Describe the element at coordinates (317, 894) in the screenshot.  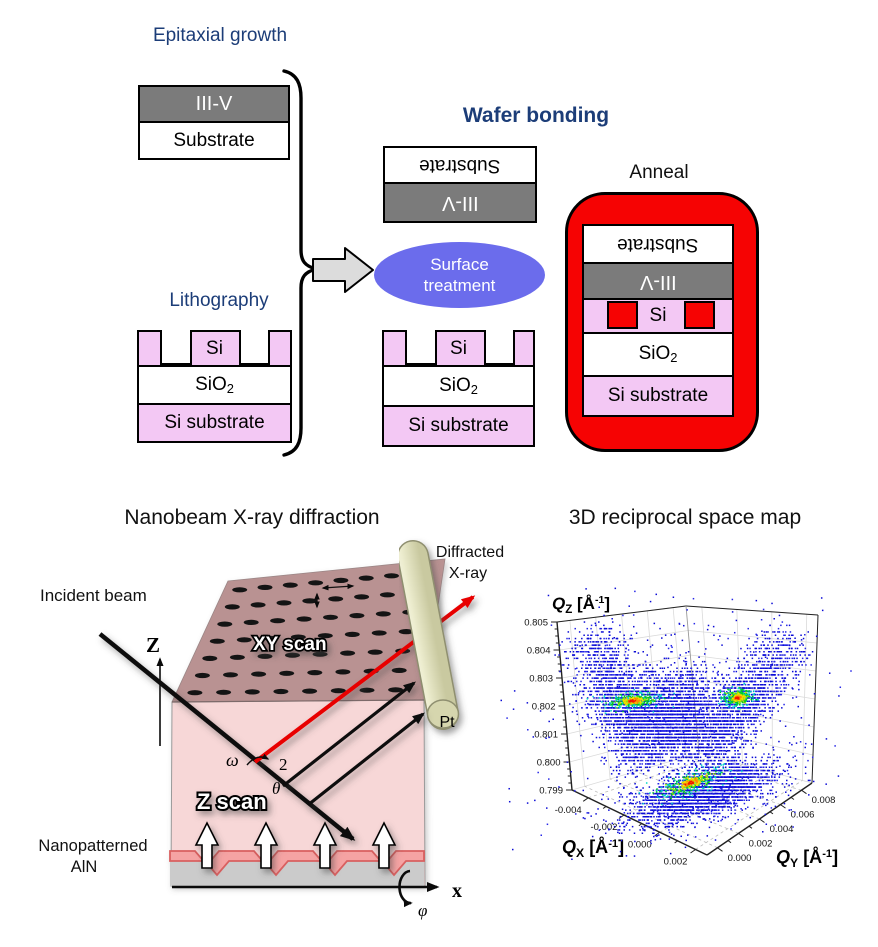
I see `x-axis: x φ` at that location.